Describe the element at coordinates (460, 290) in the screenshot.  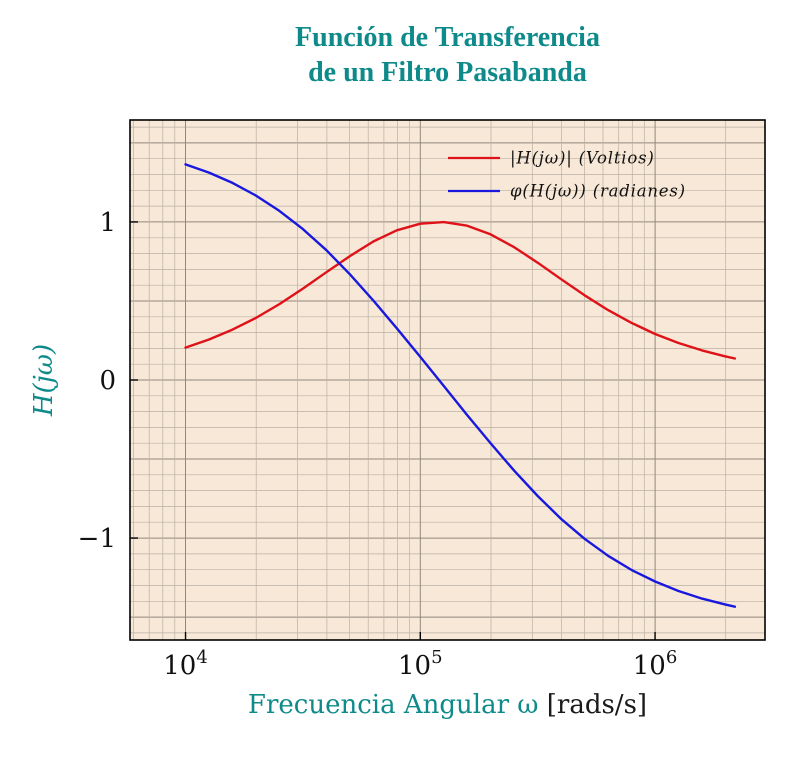
I see `magnitude-curve` at that location.